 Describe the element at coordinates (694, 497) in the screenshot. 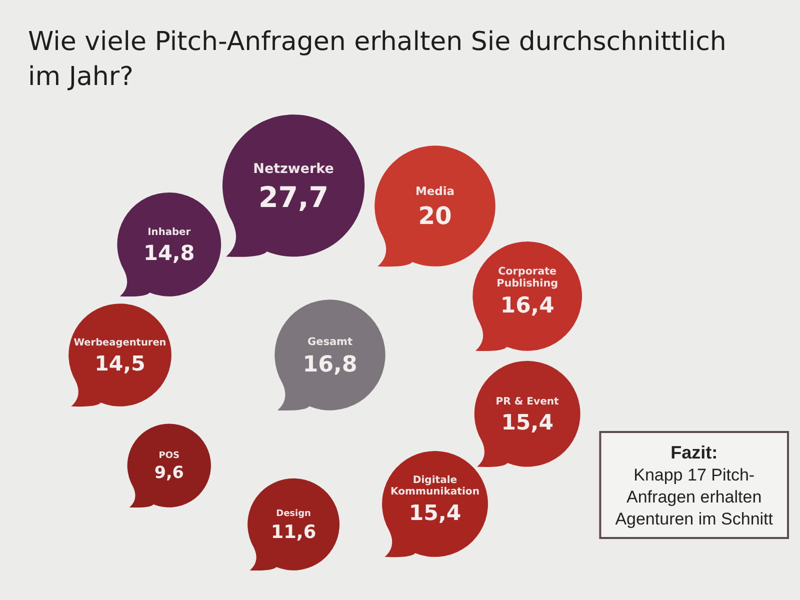

I see `text: Knapp 17 Pitch-Anfragen erhalten Agenturen im Schnitt` at that location.